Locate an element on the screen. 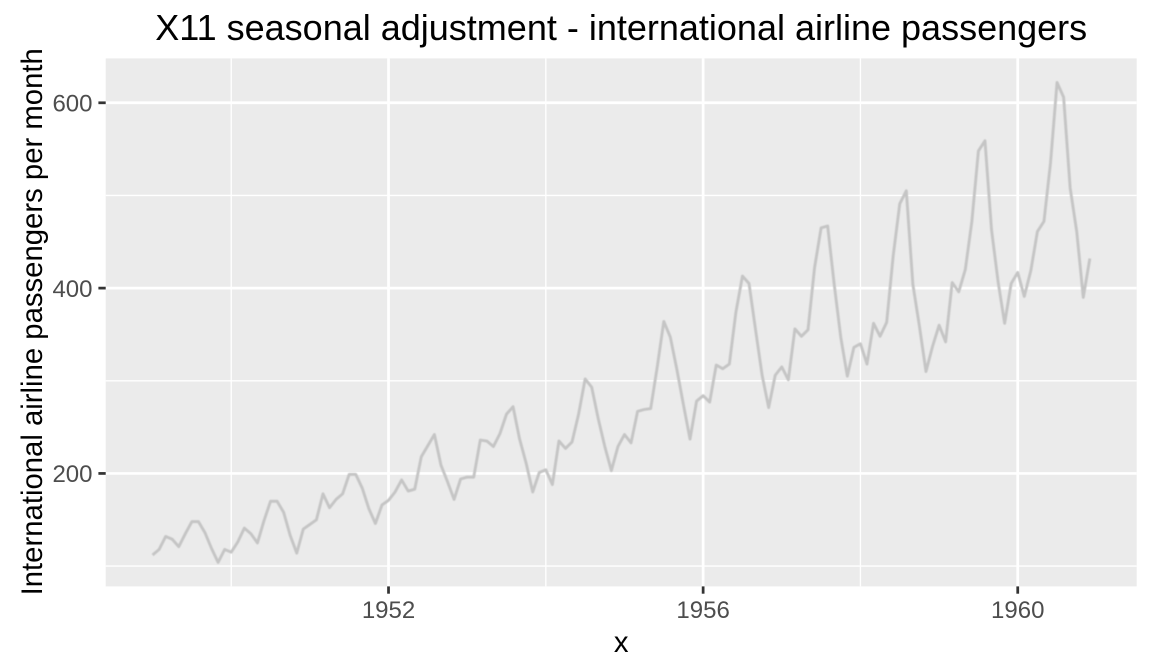 The height and width of the screenshot is (672, 1152). svg-text: 1952 is located at coordinates (388, 610).